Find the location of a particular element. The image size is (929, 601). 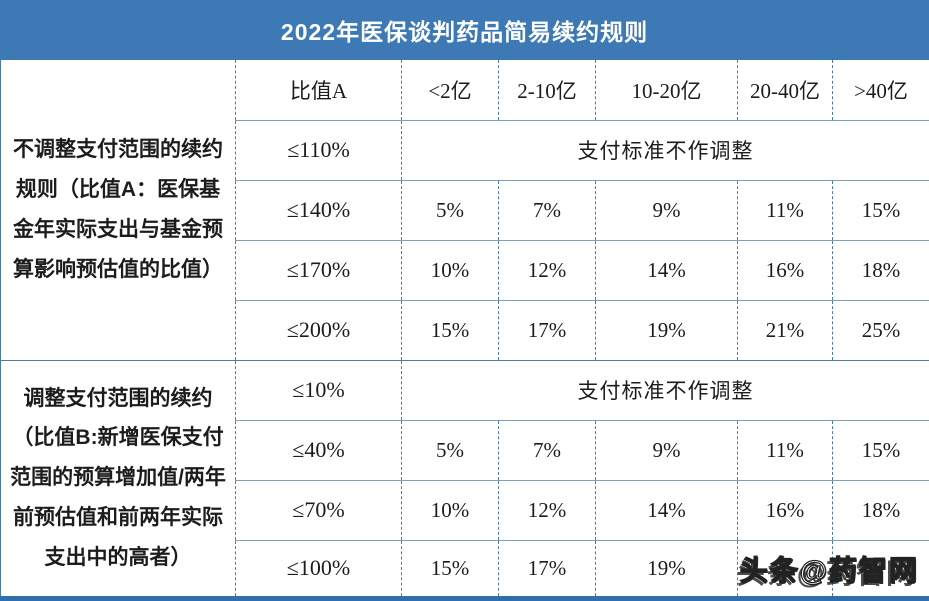

threshold-cell: ≤70% is located at coordinates (318, 509).